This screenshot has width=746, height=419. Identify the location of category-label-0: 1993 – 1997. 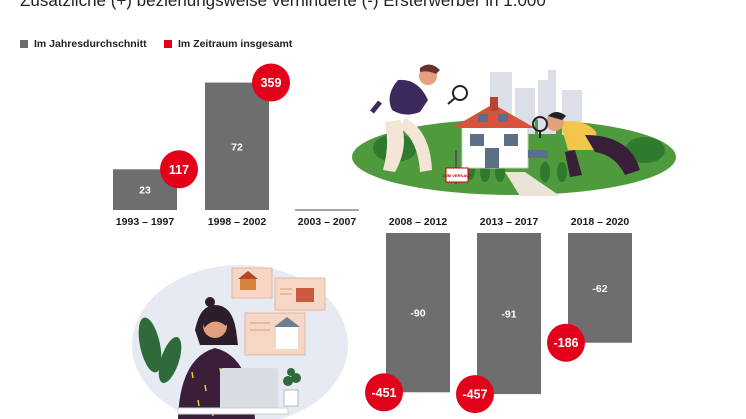
(145, 222).